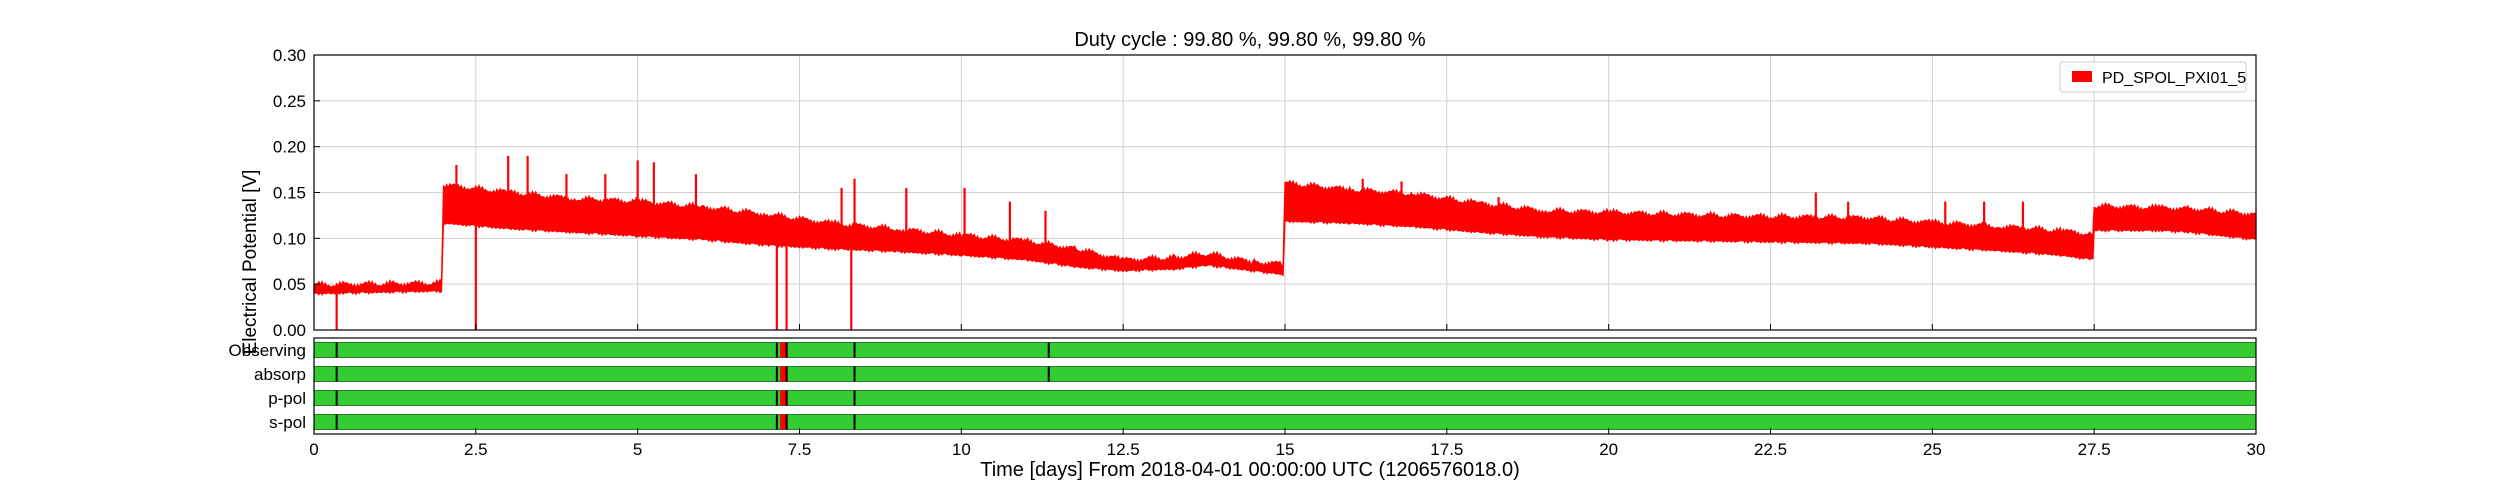 This screenshot has width=2500, height=500. Describe the element at coordinates (1285, 422) in the screenshot. I see `segment-bar-s-pol` at that location.